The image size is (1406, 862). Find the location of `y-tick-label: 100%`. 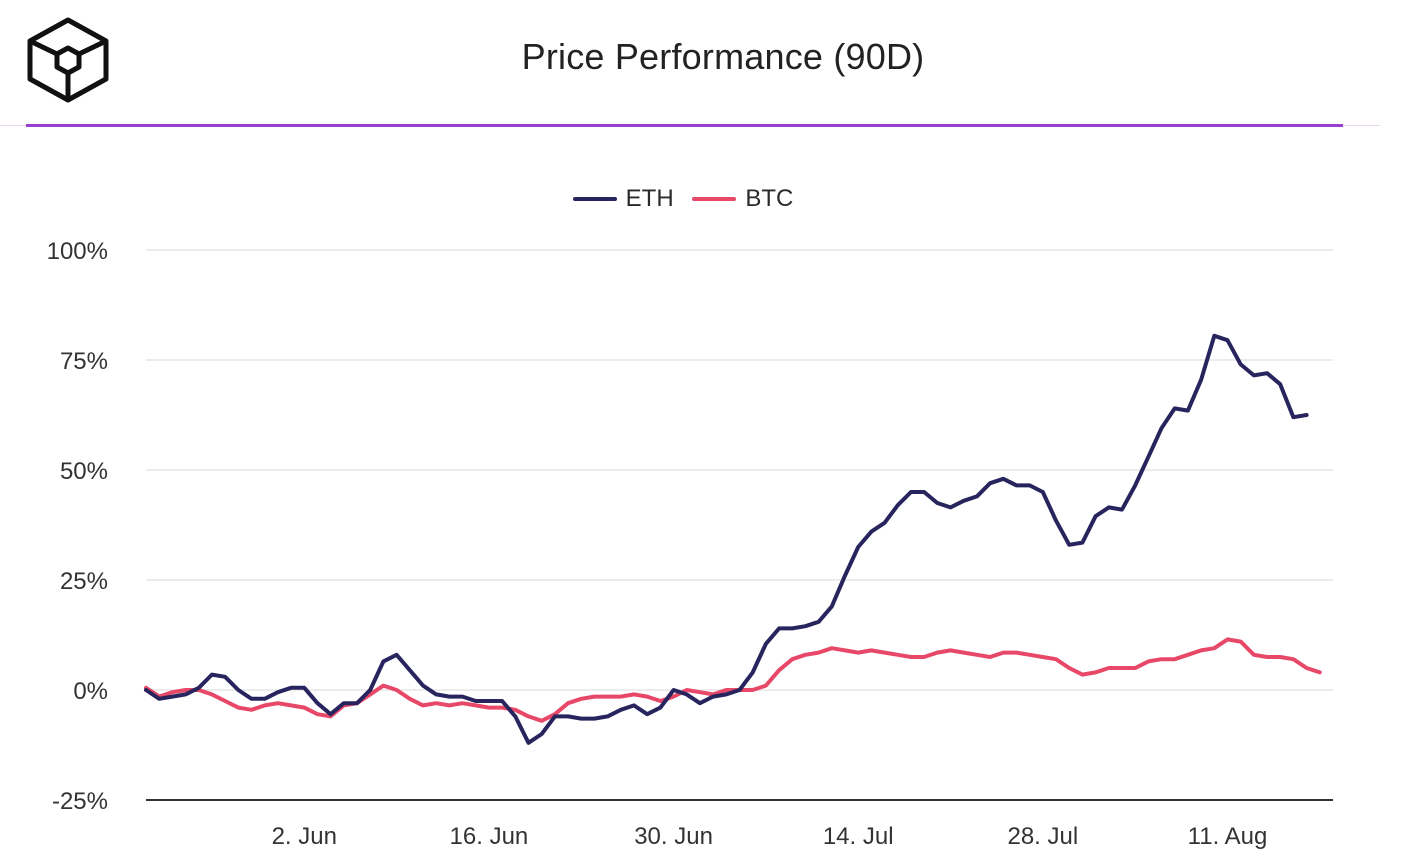

y-tick-label: 100% is located at coordinates (77, 251).